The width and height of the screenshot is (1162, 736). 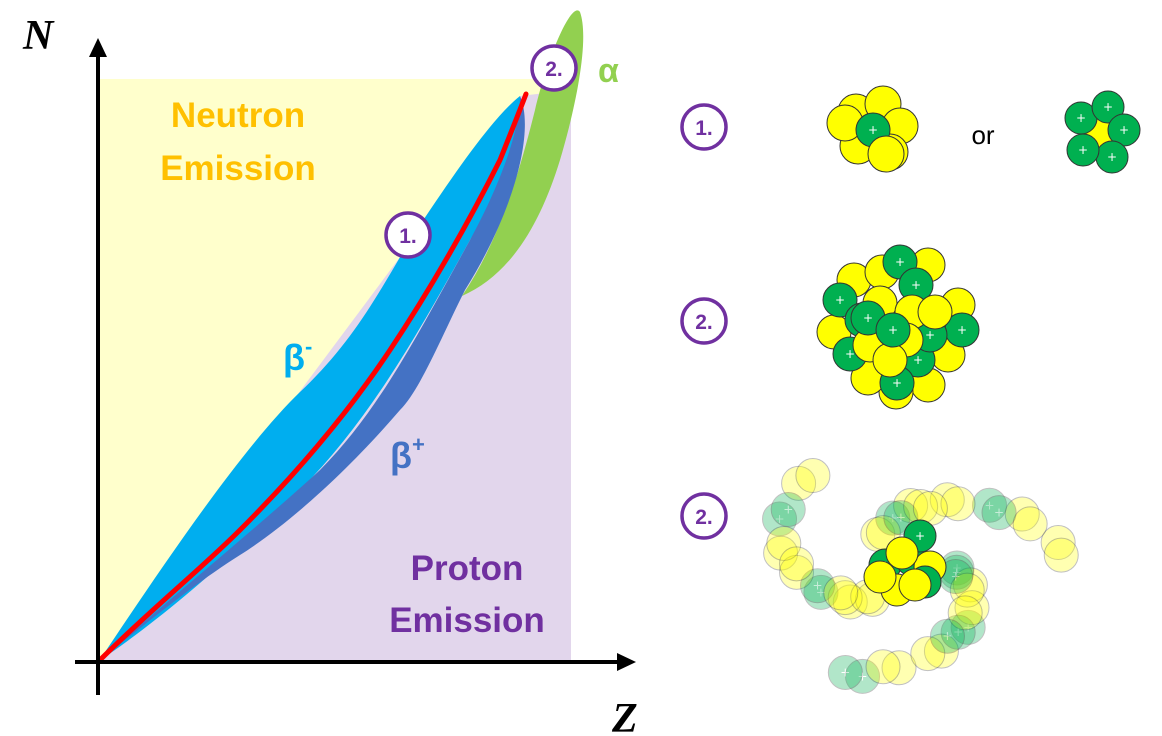 What do you see at coordinates (297, 356) in the screenshot?
I see `beta-minus-label: β-` at bounding box center [297, 356].